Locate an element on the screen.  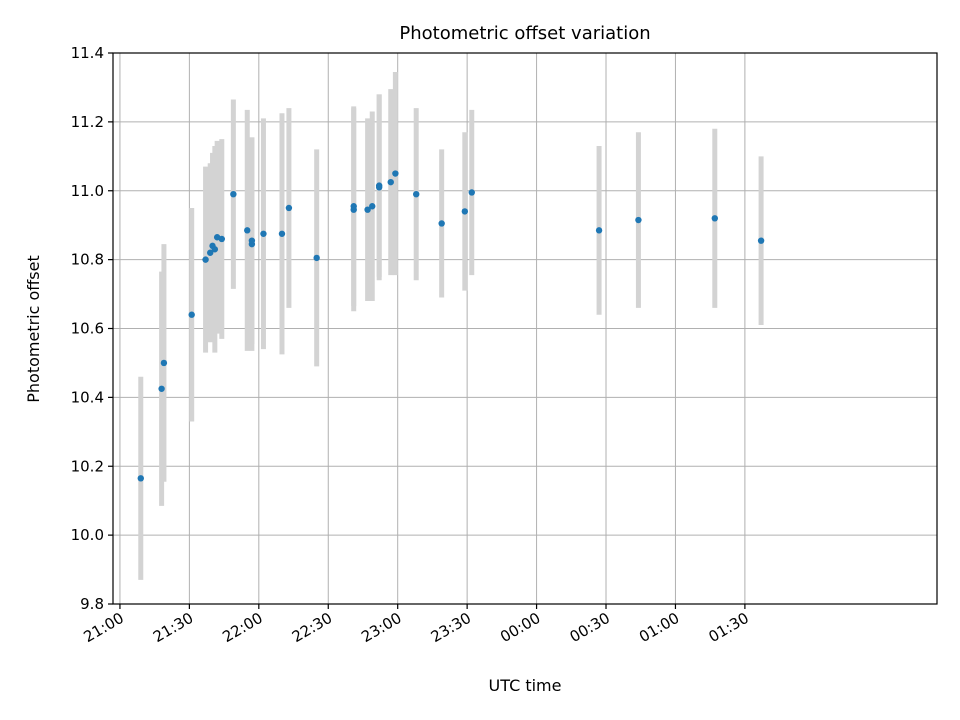
y-tick-label: 11.2 is located at coordinates (87, 122).